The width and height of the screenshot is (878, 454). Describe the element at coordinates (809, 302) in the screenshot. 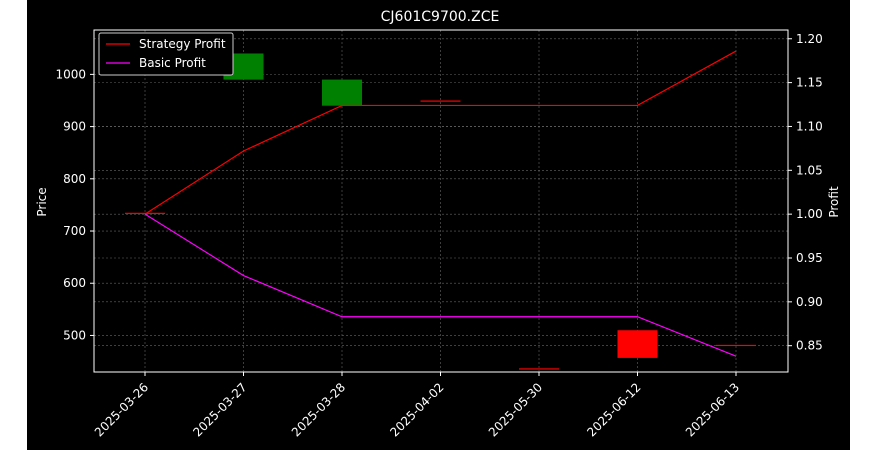

I see `y2-tick-label-1: 0.90` at that location.